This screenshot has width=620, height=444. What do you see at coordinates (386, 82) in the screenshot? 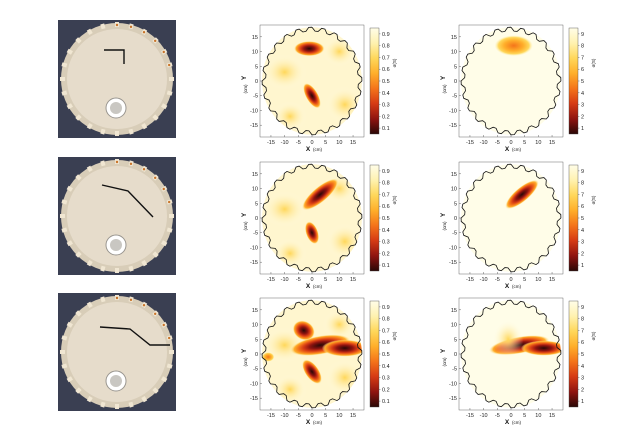
I see `colorbar-tick-label: 0.5` at bounding box center [386, 82].